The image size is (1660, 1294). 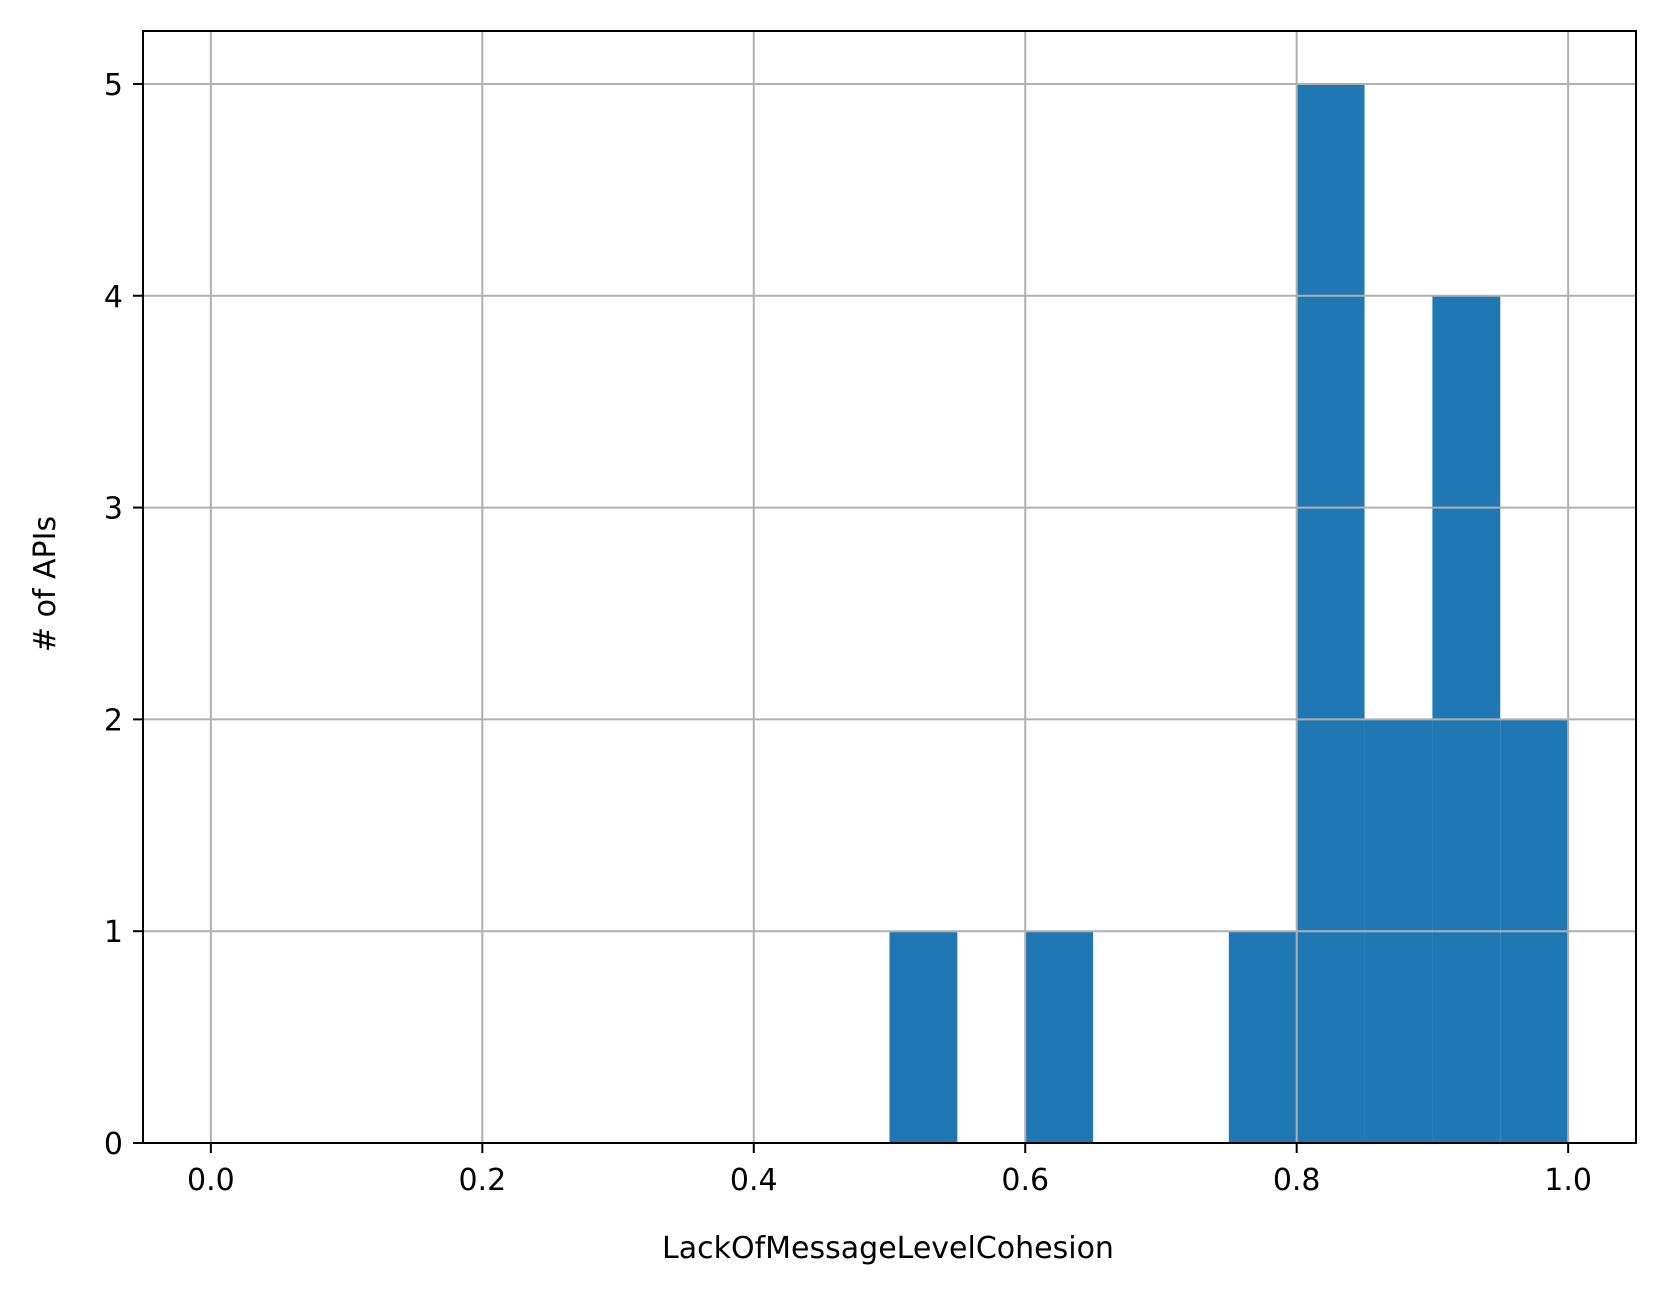 What do you see at coordinates (482, 1180) in the screenshot?
I see `x-tick-label-1: 0.2` at bounding box center [482, 1180].